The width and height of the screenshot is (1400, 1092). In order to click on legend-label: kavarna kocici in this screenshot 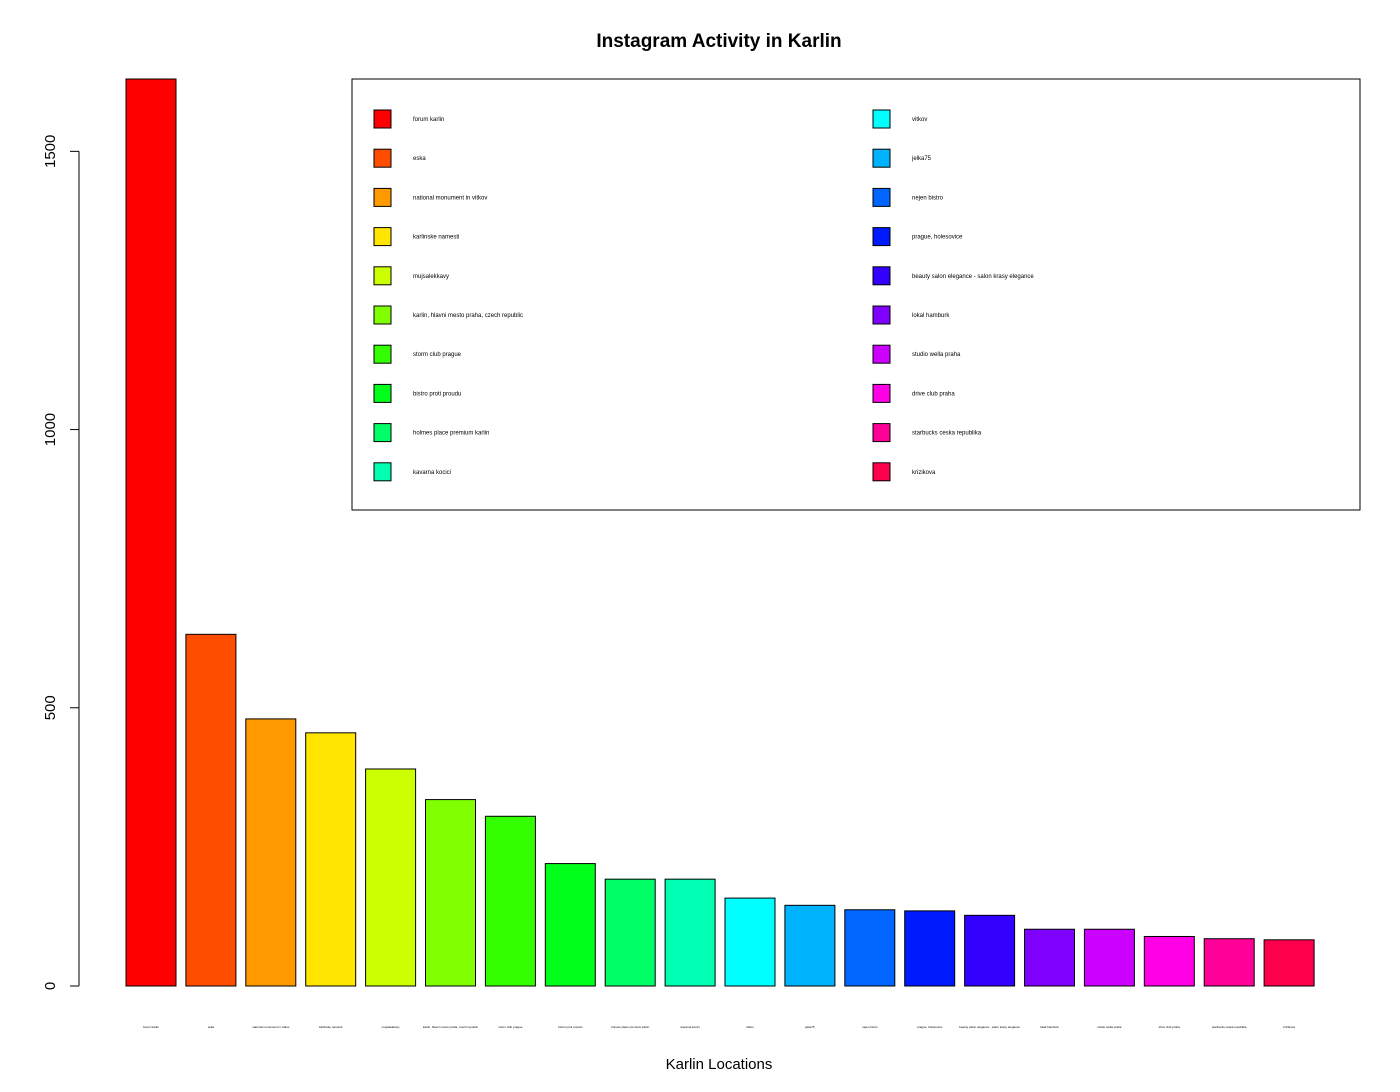, I will do `click(432, 473)`.